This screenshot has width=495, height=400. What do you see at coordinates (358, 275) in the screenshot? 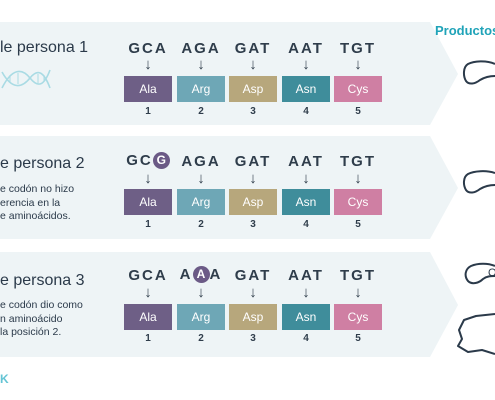
I see `row-3-codon-5: TGT` at bounding box center [358, 275].